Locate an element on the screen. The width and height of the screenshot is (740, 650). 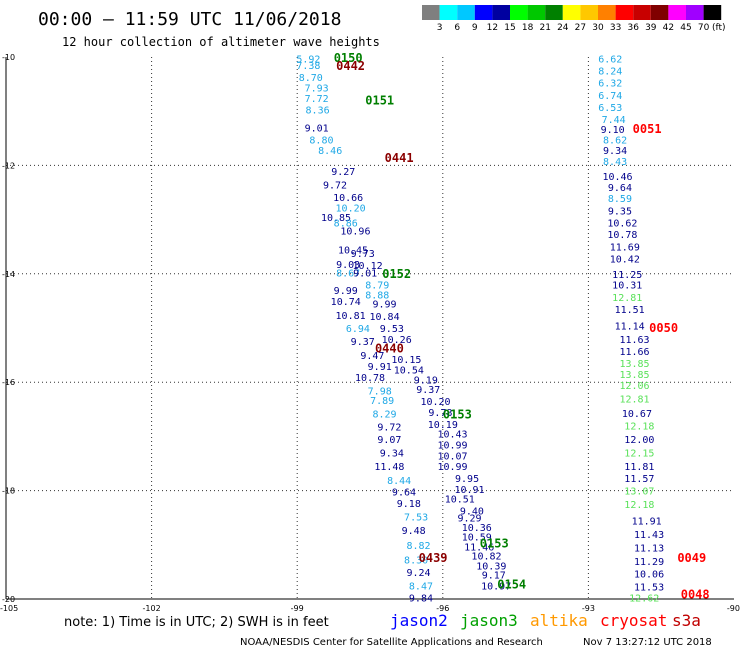
wave-height-point: 11.69 is located at coordinates (625, 248).